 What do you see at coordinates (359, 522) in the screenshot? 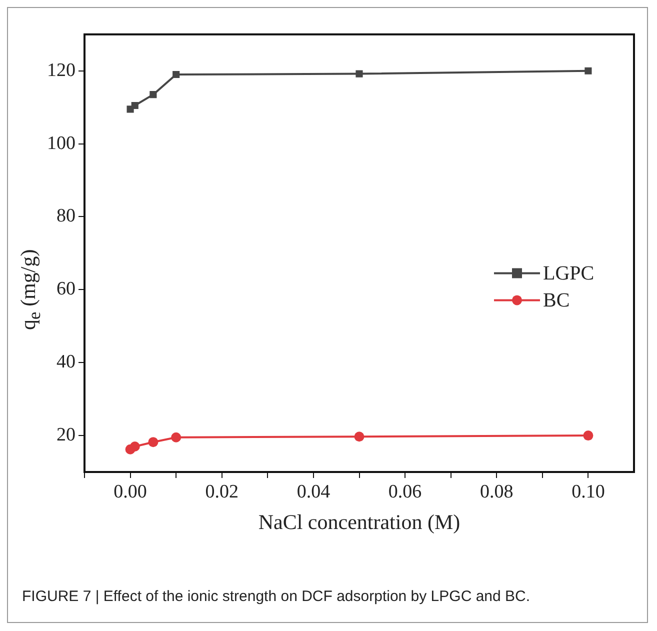
I see `x-axis-title: NaCl concentration (M)` at bounding box center [359, 522].